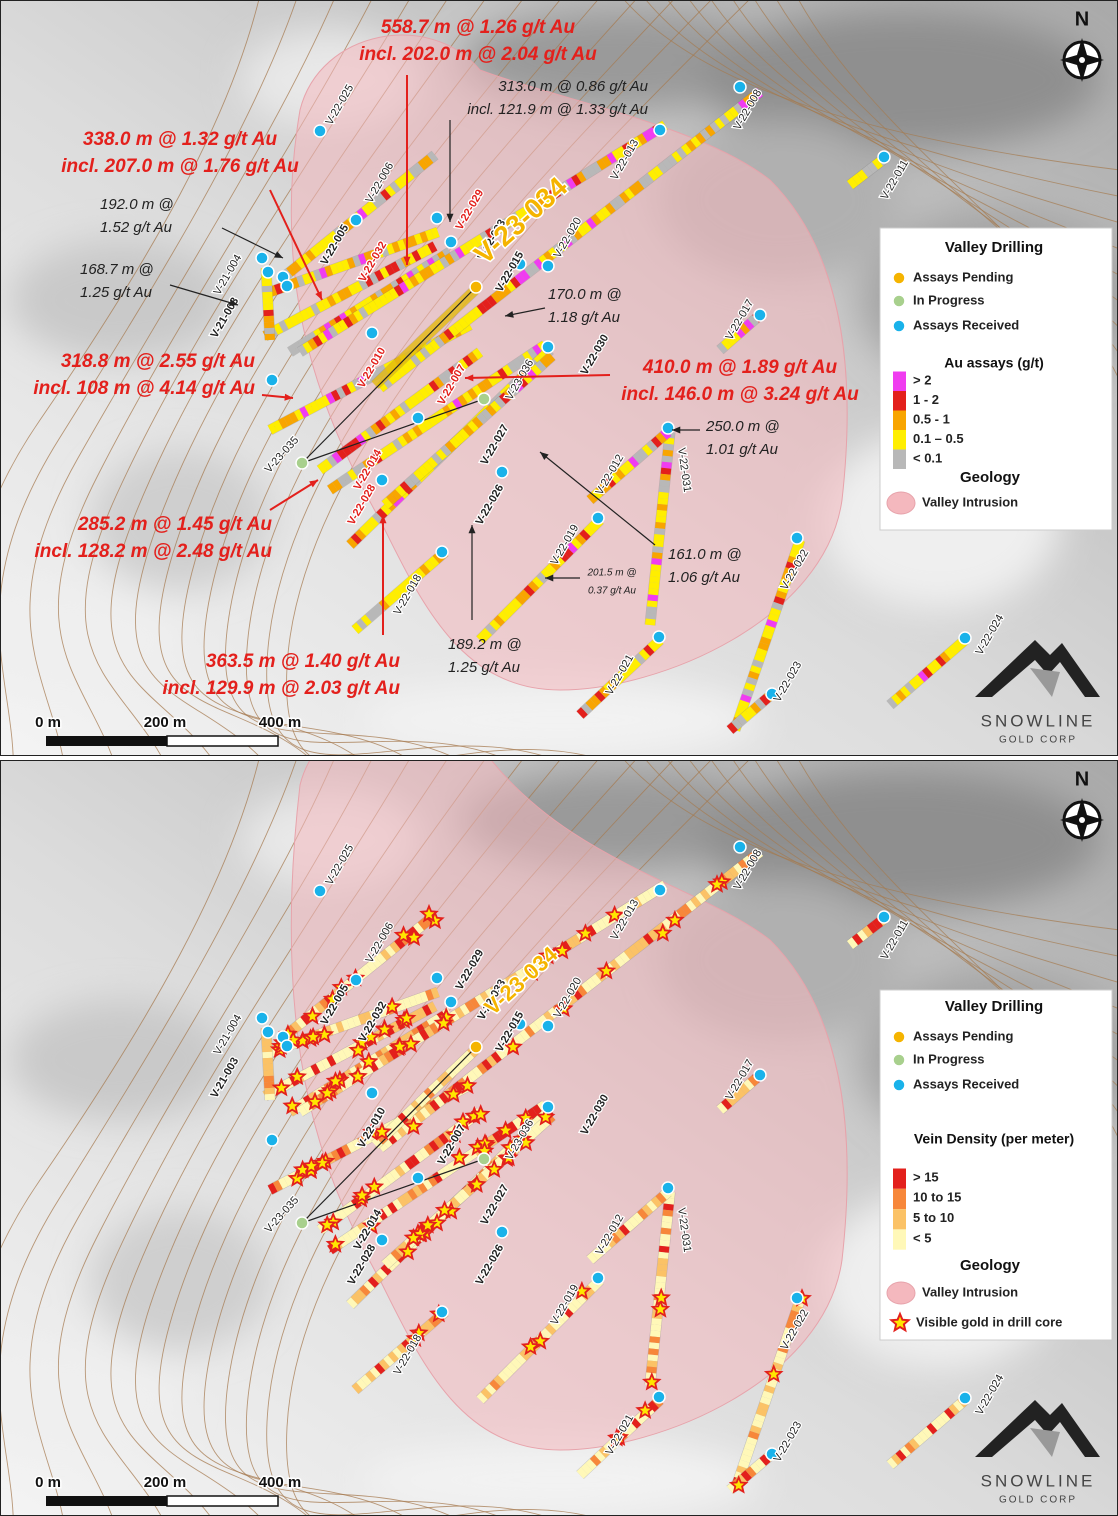 This screenshot has height=1516, width=1118. Describe the element at coordinates (393, 431) in the screenshot. I see `leader-line` at that location.